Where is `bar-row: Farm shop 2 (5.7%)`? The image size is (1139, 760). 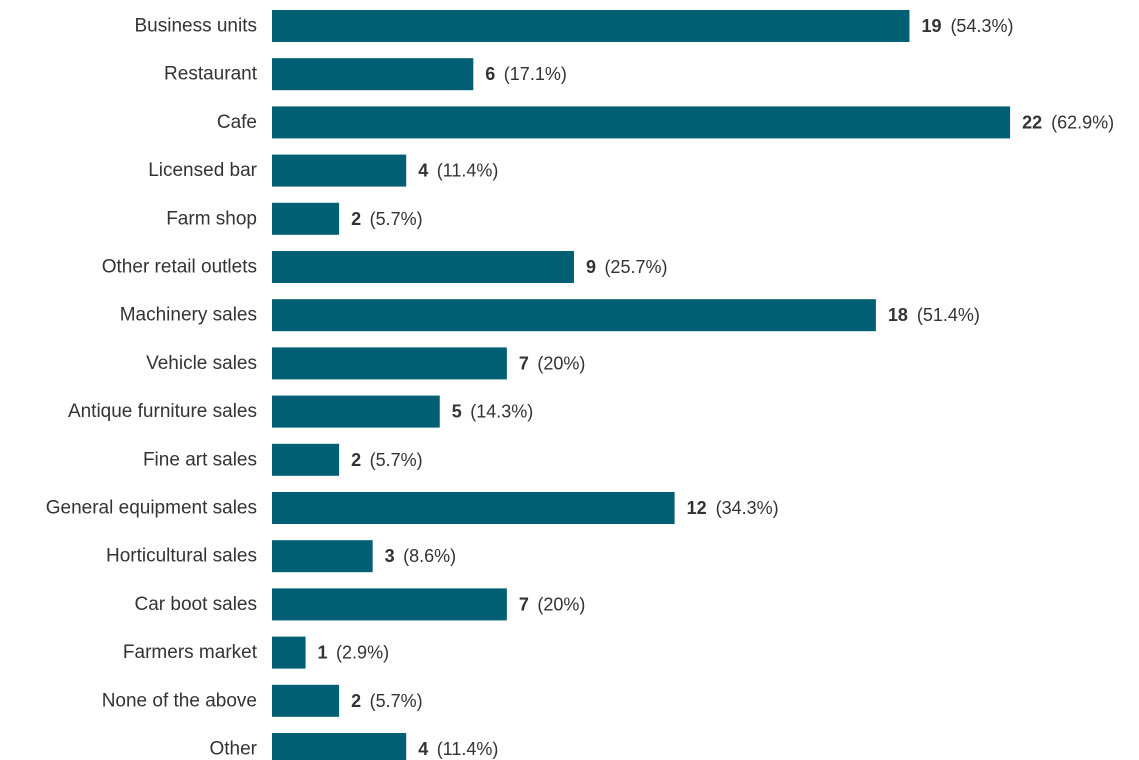
bar-row: Farm shop 2 (5.7%) is located at coordinates (294, 218).